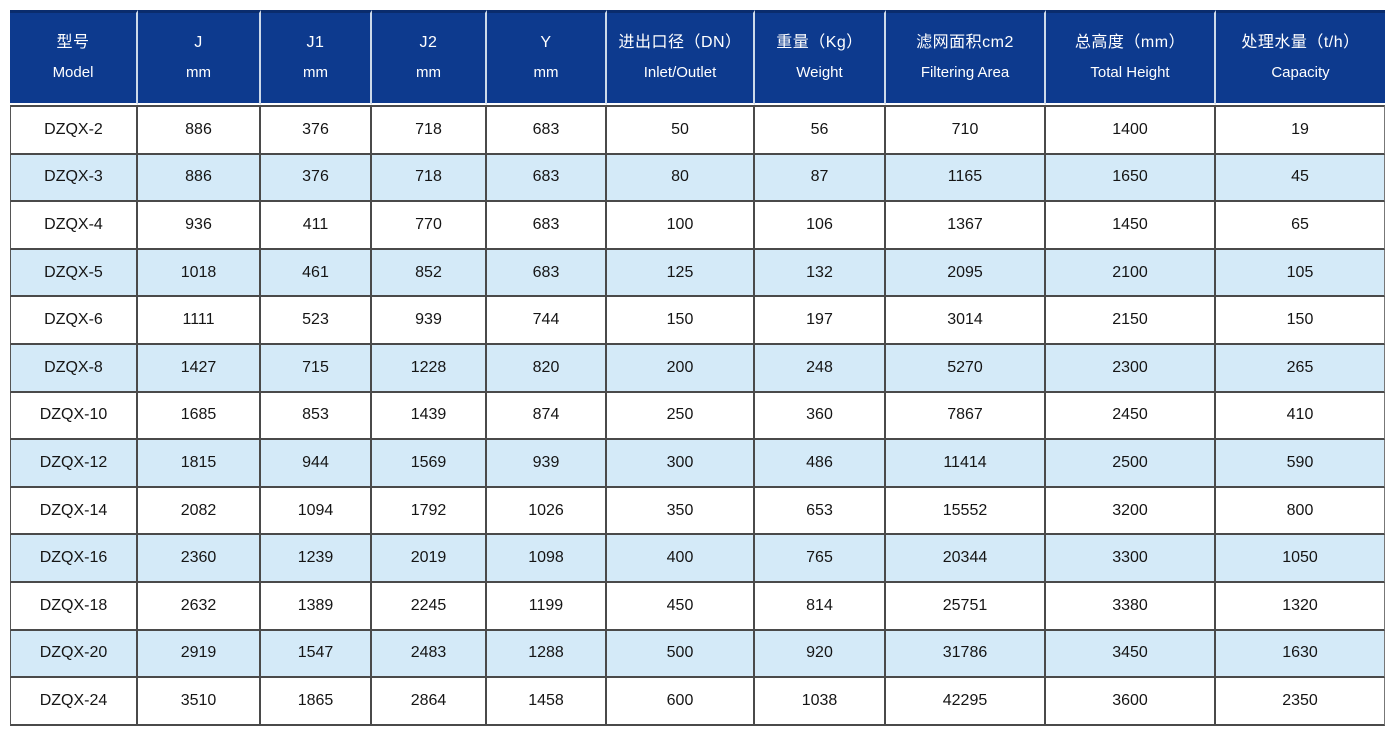 This screenshot has width=1391, height=731. What do you see at coordinates (316, 559) in the screenshot?
I see `value-cell: 1239` at bounding box center [316, 559].